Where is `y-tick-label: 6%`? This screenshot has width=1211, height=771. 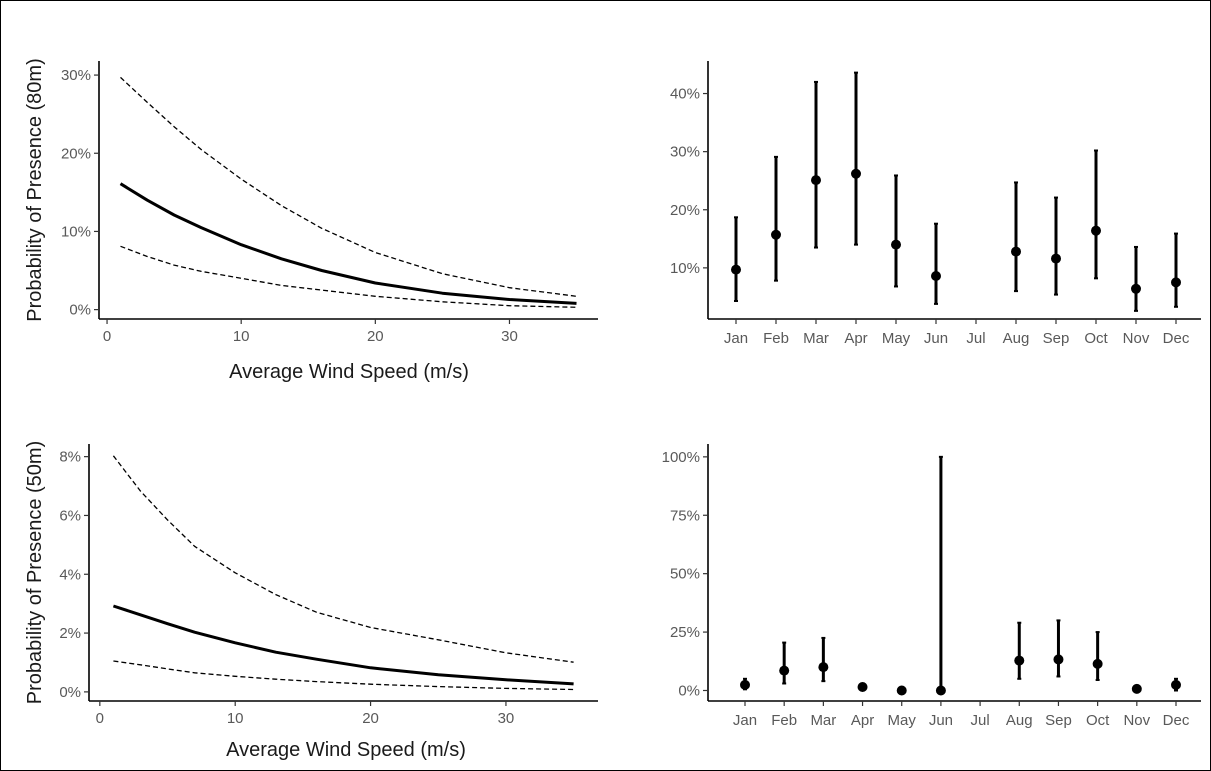 y-tick-label: 6% is located at coordinates (70, 515).